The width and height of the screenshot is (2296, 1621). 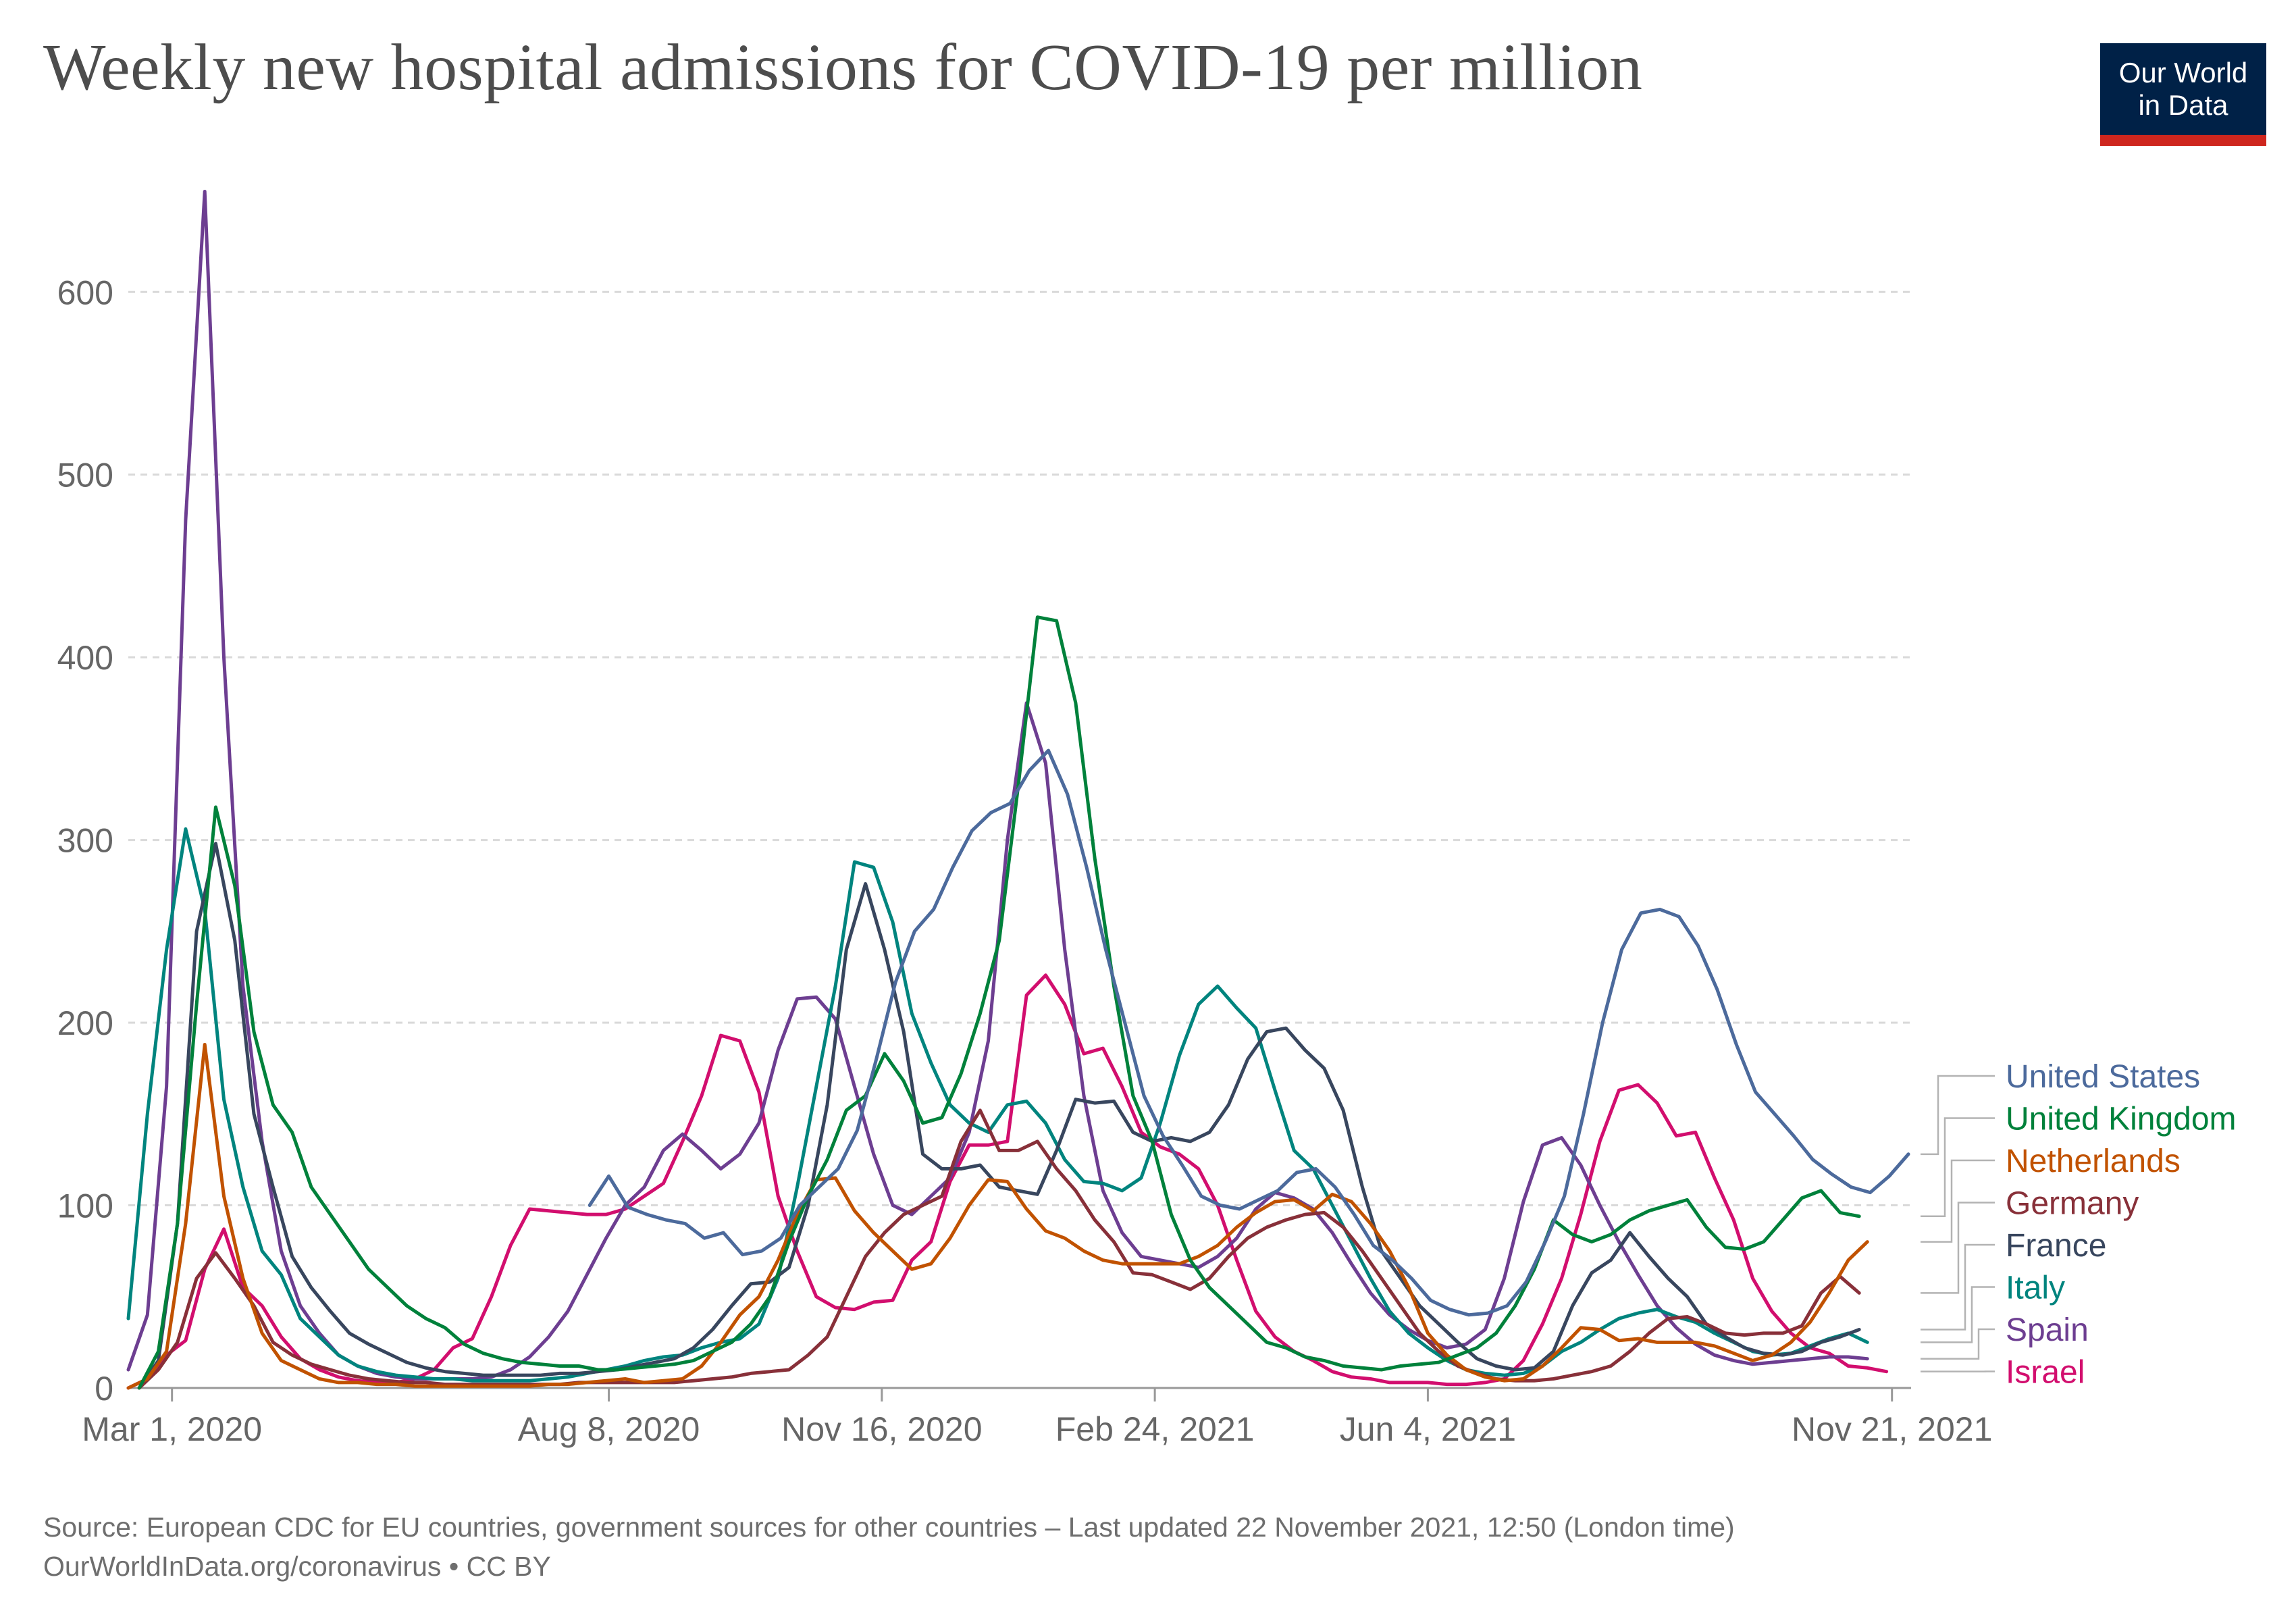 I want to click on legend-label-israel: Israel, so click(x=2045, y=1373).